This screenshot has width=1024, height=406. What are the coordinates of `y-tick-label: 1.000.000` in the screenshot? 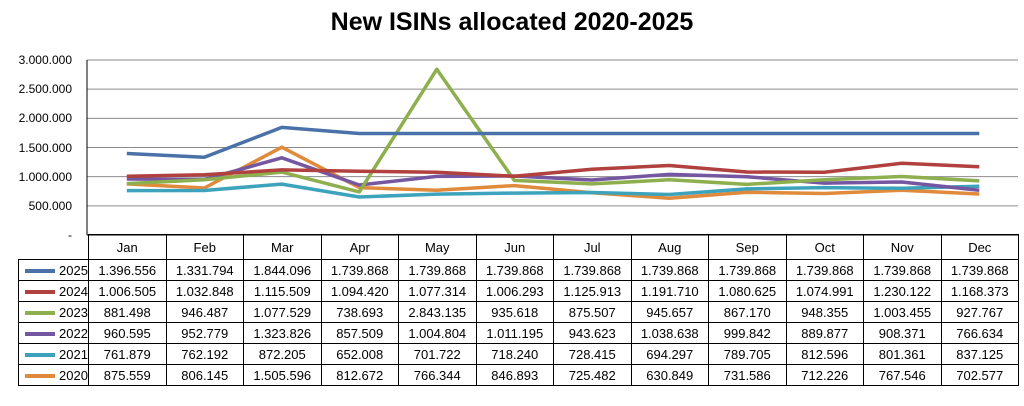 It's located at (45, 176).